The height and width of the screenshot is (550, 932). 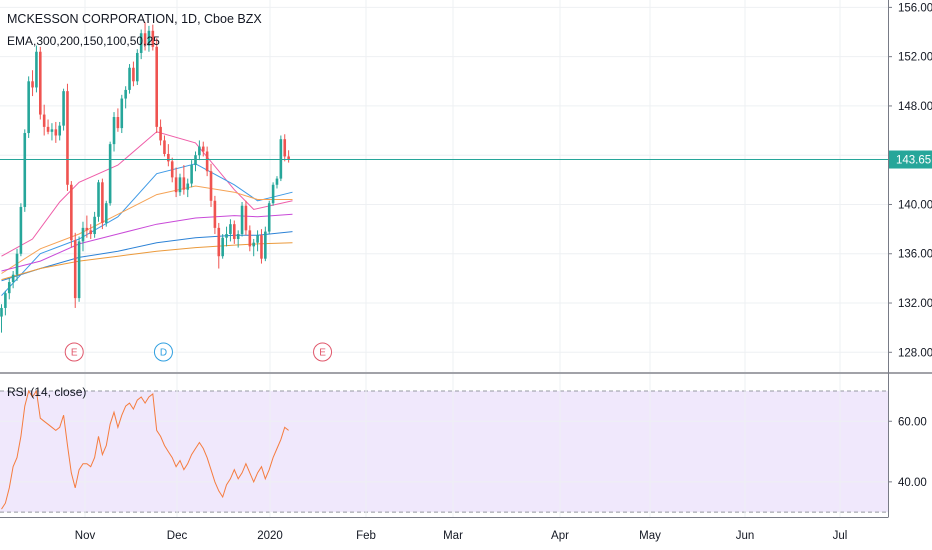 What do you see at coordinates (745, 536) in the screenshot?
I see `time-tick-label: Jun` at bounding box center [745, 536].